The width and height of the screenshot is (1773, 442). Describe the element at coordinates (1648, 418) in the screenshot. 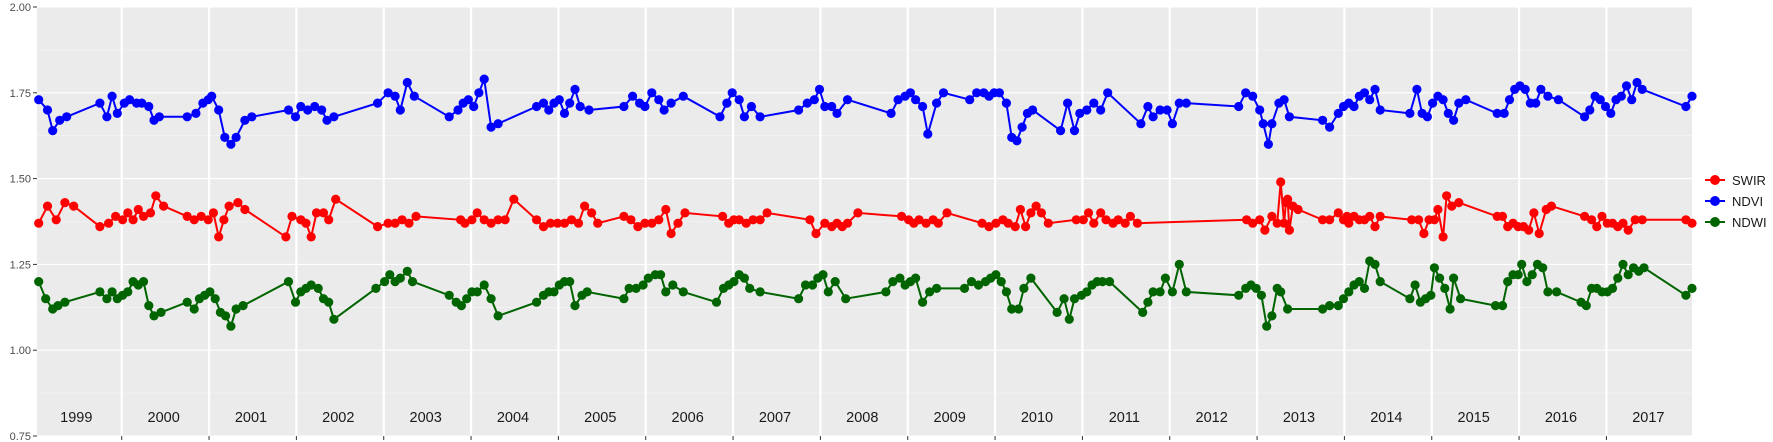

I see `year-label: 2017` at that location.